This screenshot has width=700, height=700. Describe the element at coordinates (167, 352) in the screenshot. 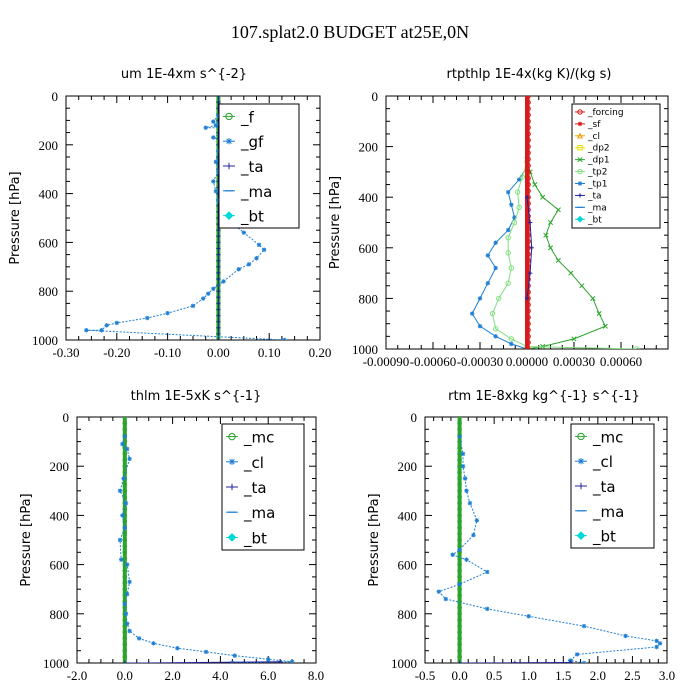

I see `x-tick-label: -0.10` at that location.